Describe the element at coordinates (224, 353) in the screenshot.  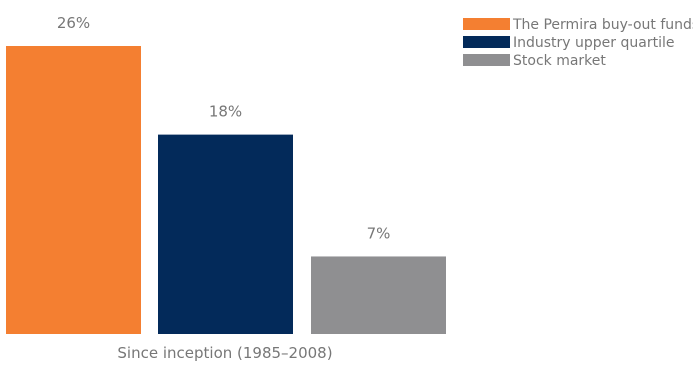
I see `x-axis-label: Since inception (1985–2008)` at that location.